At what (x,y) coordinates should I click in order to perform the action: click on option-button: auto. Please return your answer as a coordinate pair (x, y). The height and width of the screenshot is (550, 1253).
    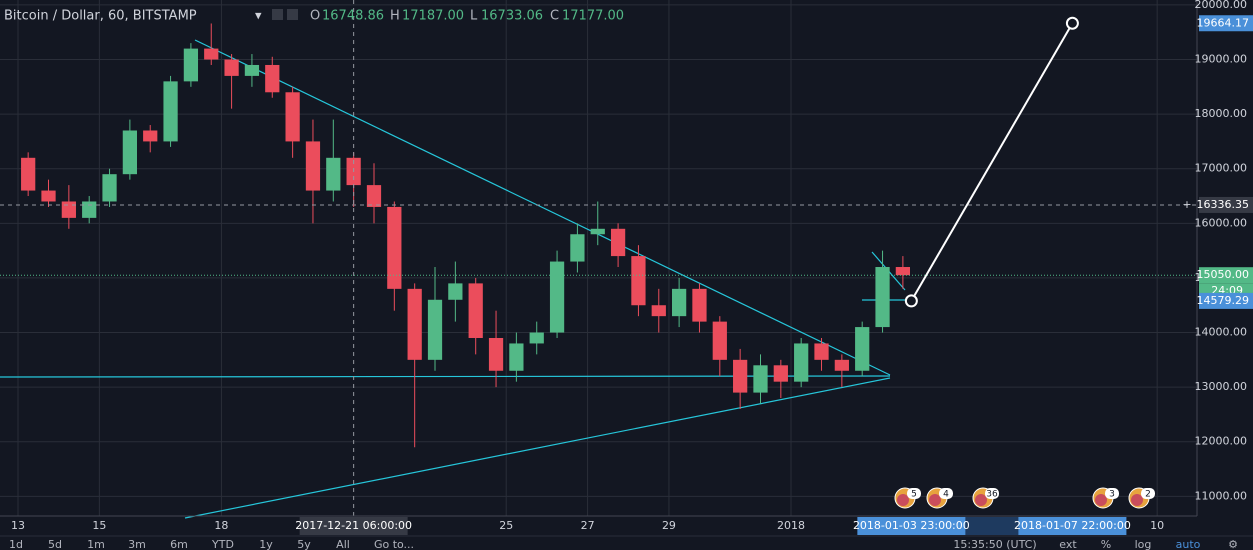
    Looking at the image, I should click on (1188, 544).